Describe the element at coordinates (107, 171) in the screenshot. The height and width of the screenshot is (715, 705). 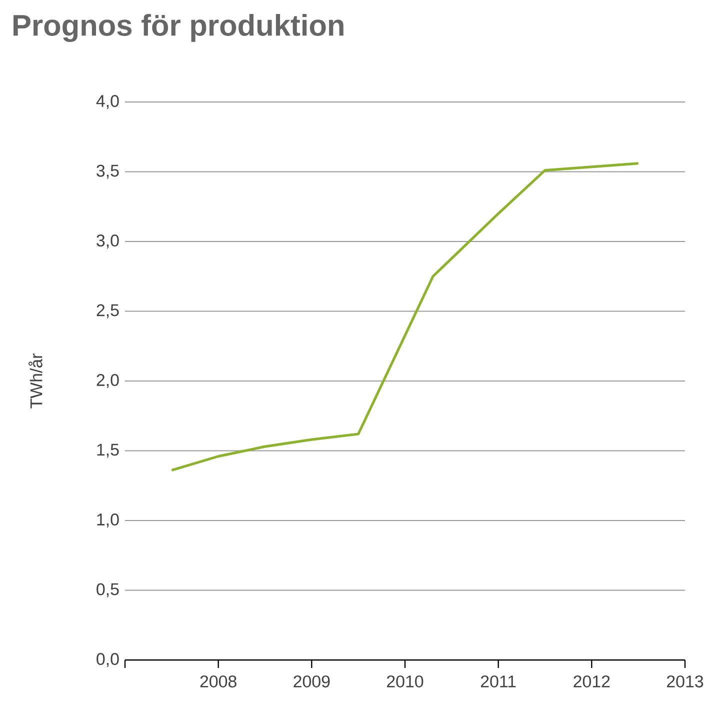
I see `y-tick-label: 3,5` at that location.